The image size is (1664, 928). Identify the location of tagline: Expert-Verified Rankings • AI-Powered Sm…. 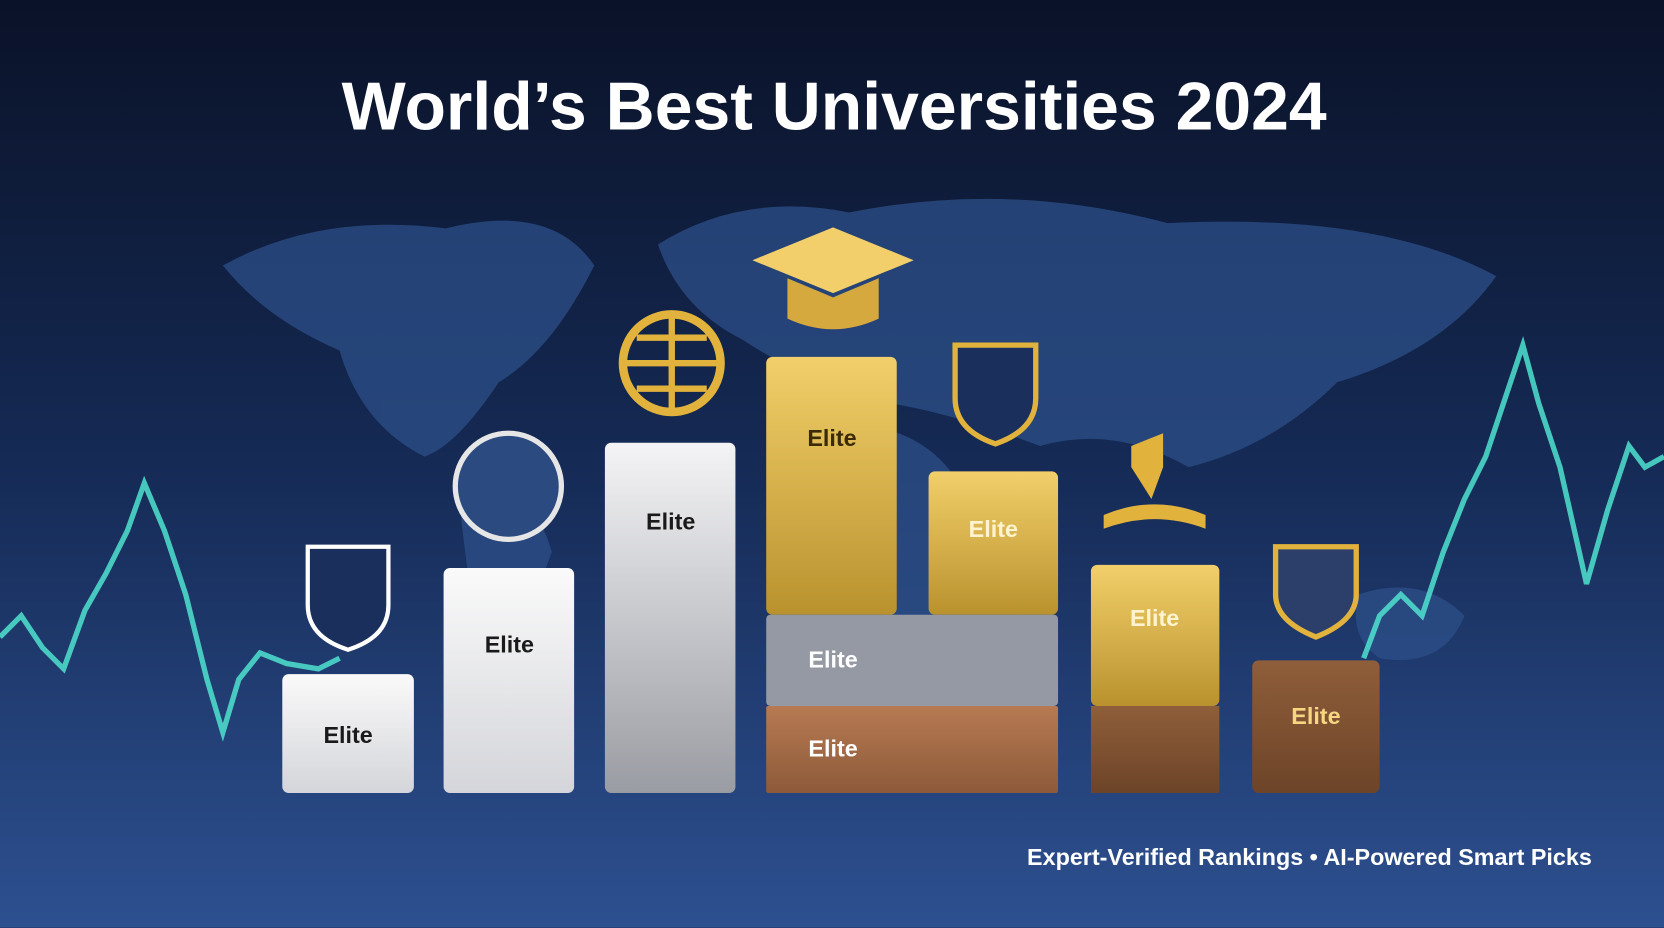
(1309, 857).